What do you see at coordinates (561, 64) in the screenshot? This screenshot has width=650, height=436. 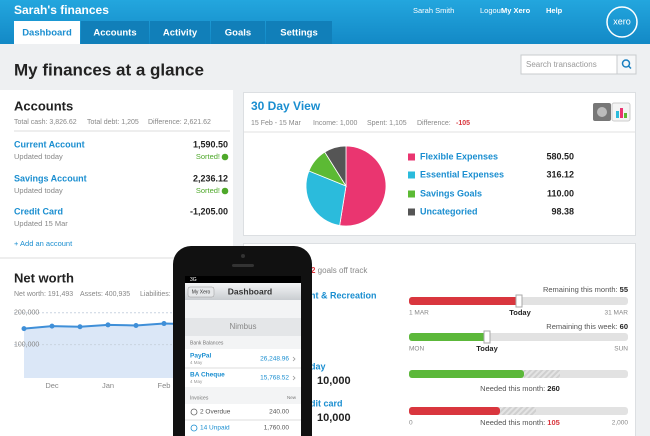 I see `search-placeholder: Search transactions` at bounding box center [561, 64].